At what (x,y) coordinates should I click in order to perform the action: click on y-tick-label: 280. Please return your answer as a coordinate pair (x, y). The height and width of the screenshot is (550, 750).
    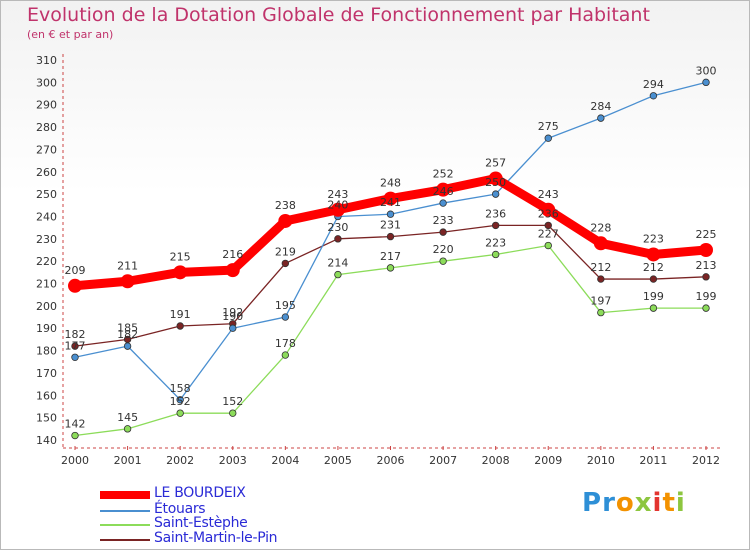
    Looking at the image, I should click on (46, 127).